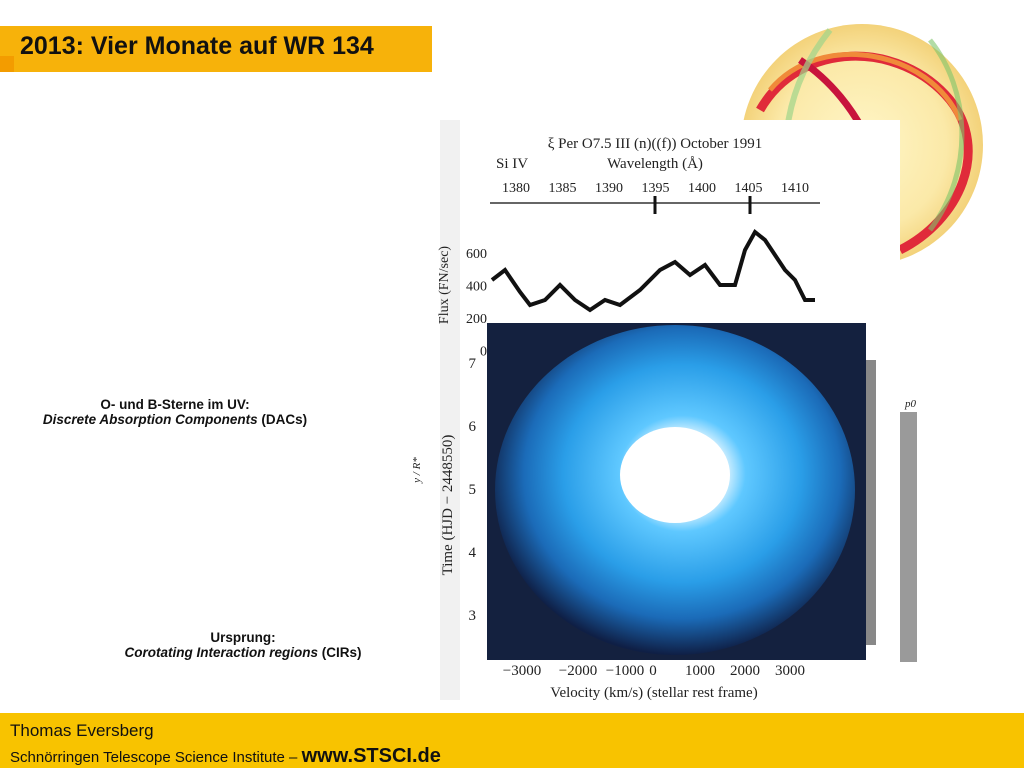 The image size is (1024, 768). Describe the element at coordinates (702, 188) in the screenshot. I see `tick-label: 1400` at that location.